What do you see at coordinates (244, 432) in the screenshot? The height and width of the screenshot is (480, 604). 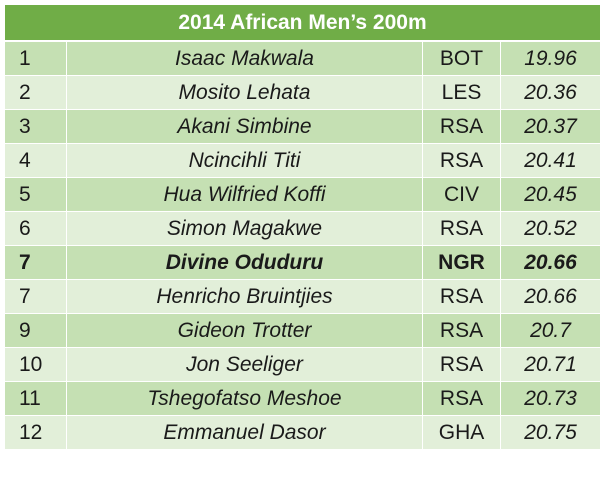 I see `athlete-name-cell: Emmanuel Dasor` at bounding box center [244, 432].